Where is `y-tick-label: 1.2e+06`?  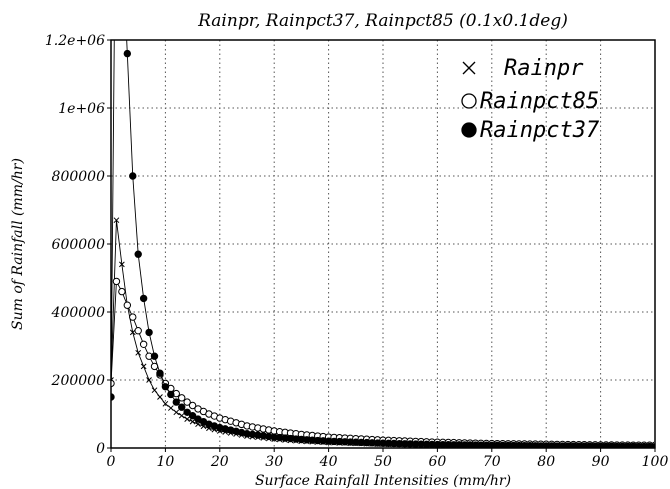 y-tick-label: 1.2e+06 is located at coordinates (75, 41).